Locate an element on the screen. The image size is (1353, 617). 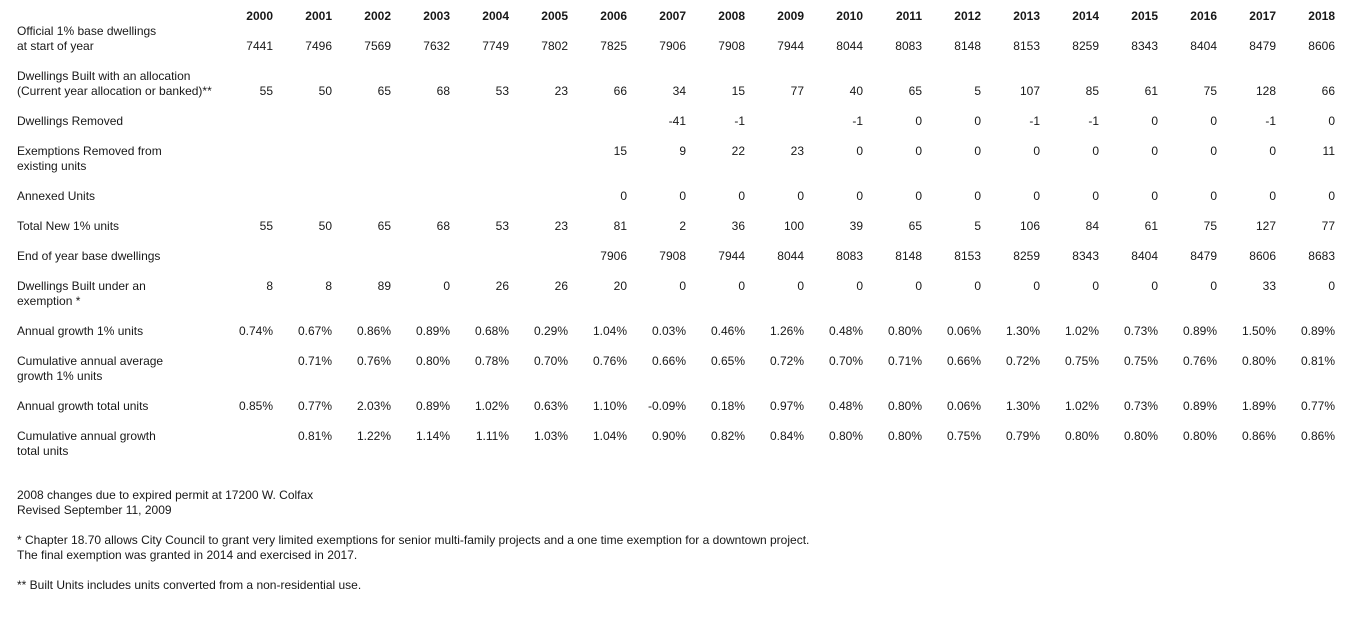
year-header: 2008 is located at coordinates (731, 16).